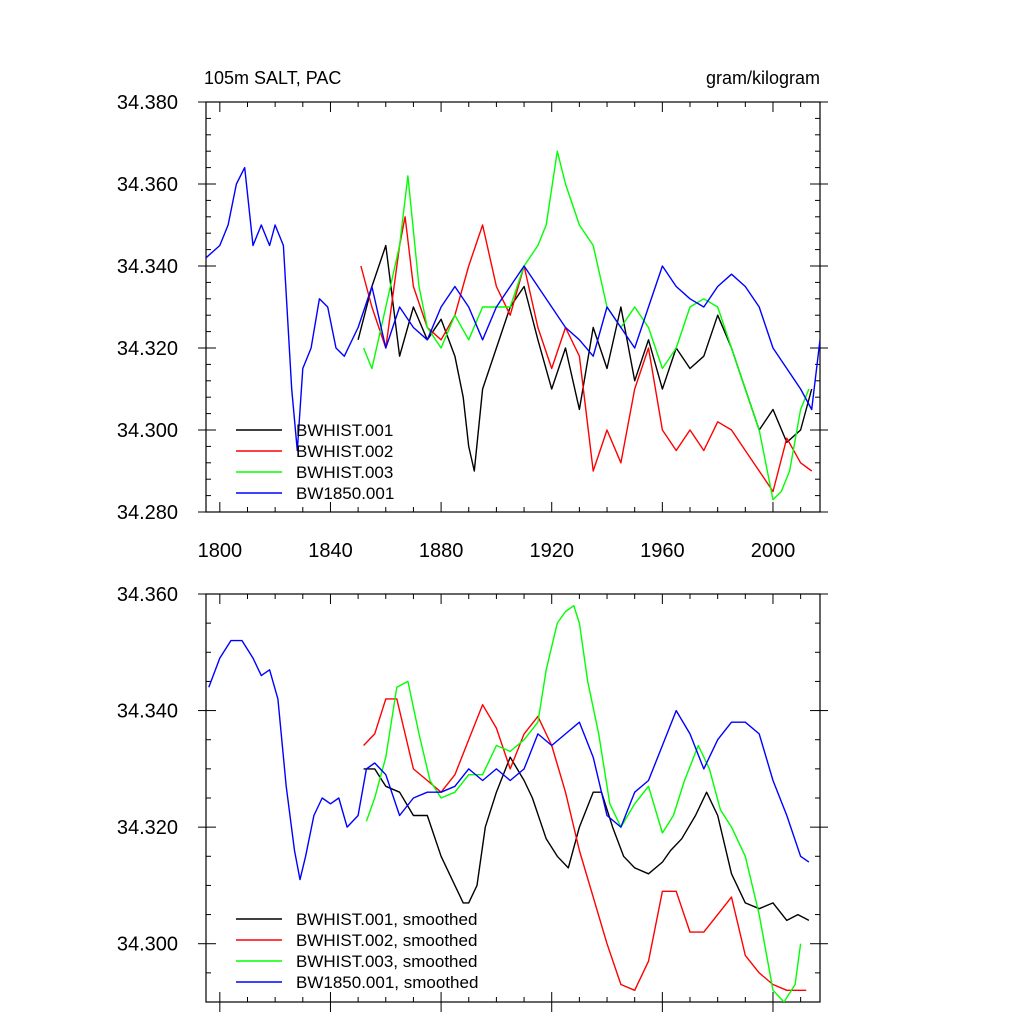 Image resolution: width=1024 pixels, height=1024 pixels. What do you see at coordinates (220, 551) in the screenshot?
I see `x-tick-label: 1800` at bounding box center [220, 551].